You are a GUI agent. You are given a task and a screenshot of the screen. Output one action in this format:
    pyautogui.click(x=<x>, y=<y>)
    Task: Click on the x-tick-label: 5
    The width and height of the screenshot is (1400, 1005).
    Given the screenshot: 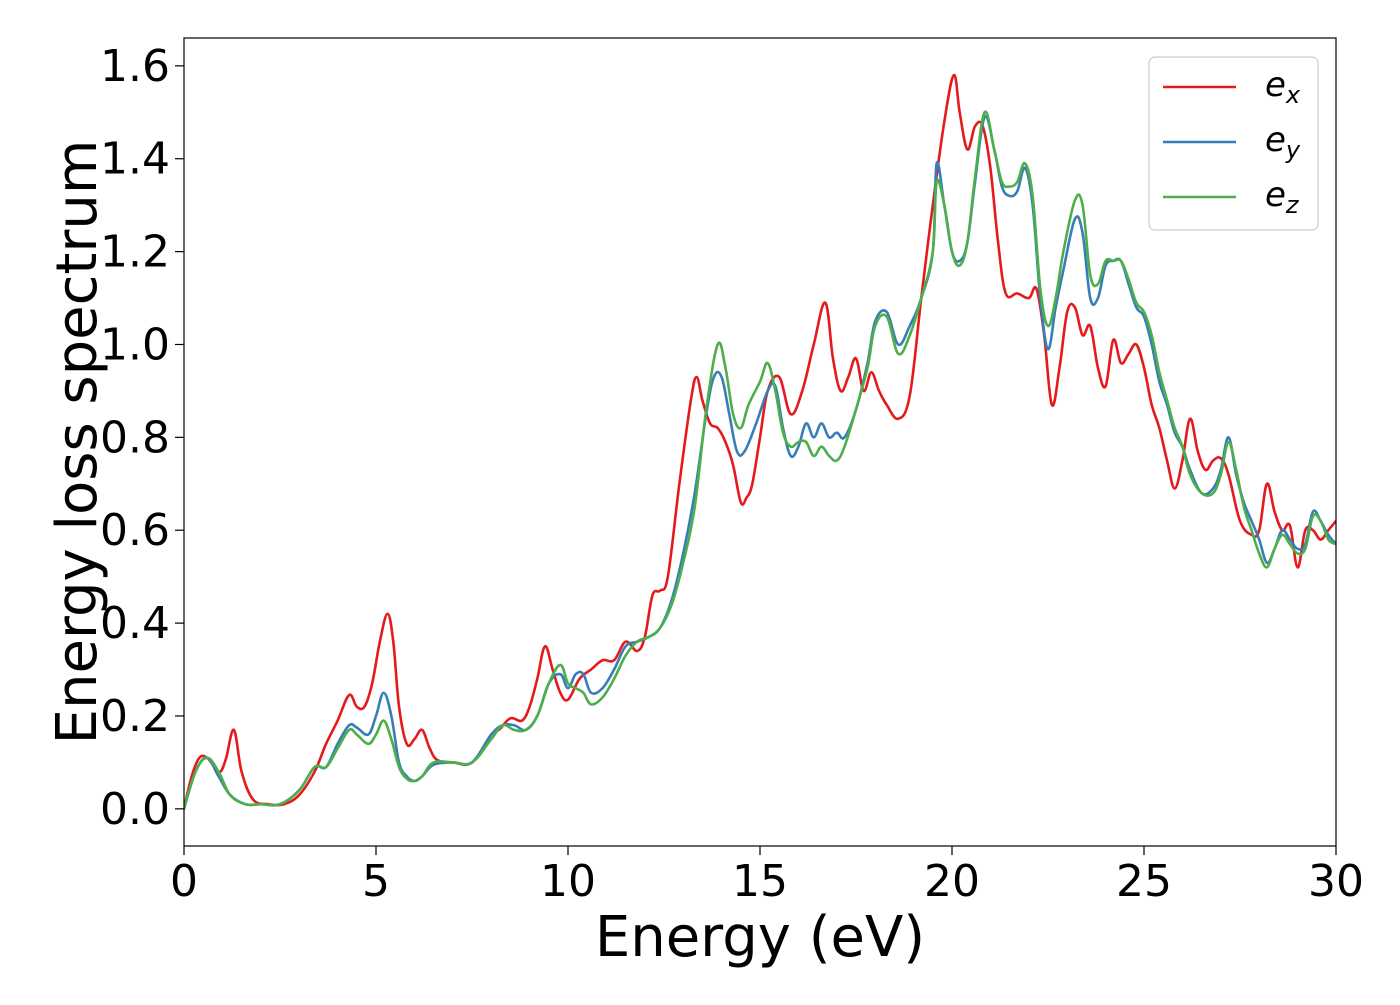 What is the action you would take?
    pyautogui.click(x=376, y=881)
    